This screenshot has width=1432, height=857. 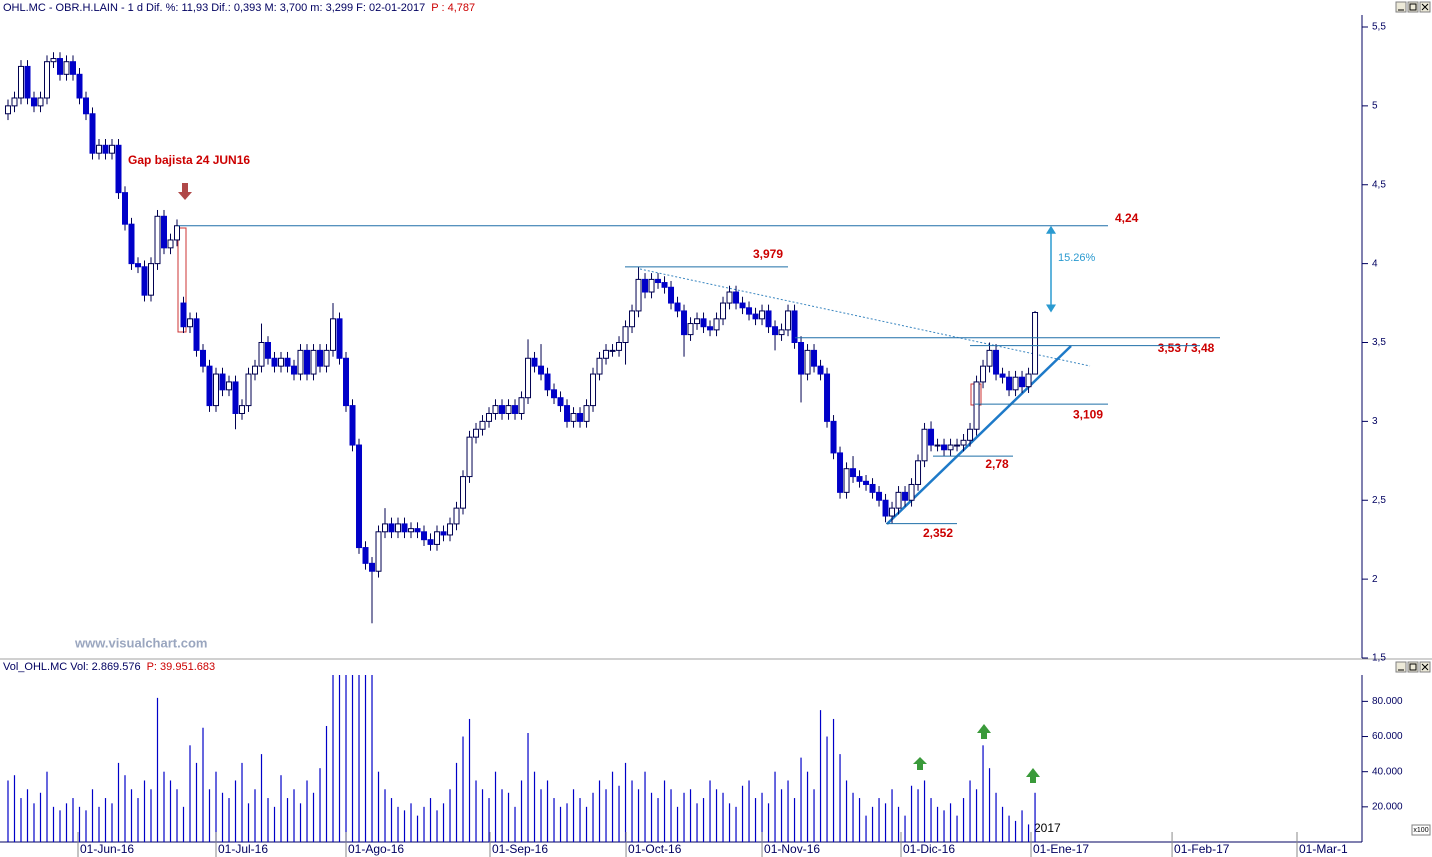 I want to click on level-label: 3,979, so click(x=768, y=254).